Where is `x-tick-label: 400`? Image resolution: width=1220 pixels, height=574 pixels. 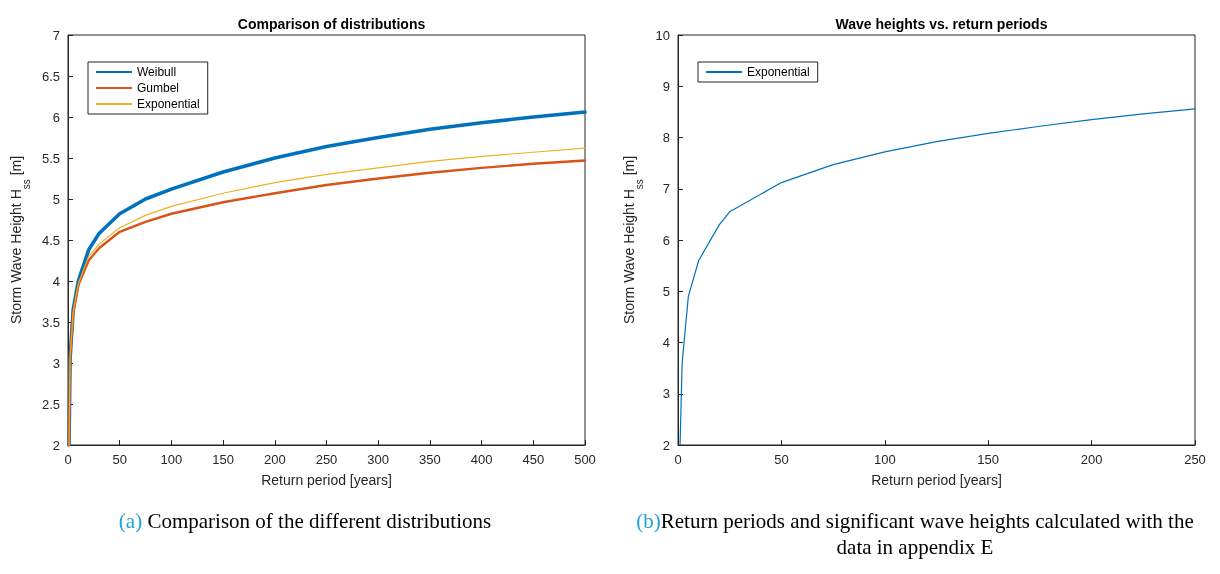 x-tick-label: 400 is located at coordinates (481, 459).